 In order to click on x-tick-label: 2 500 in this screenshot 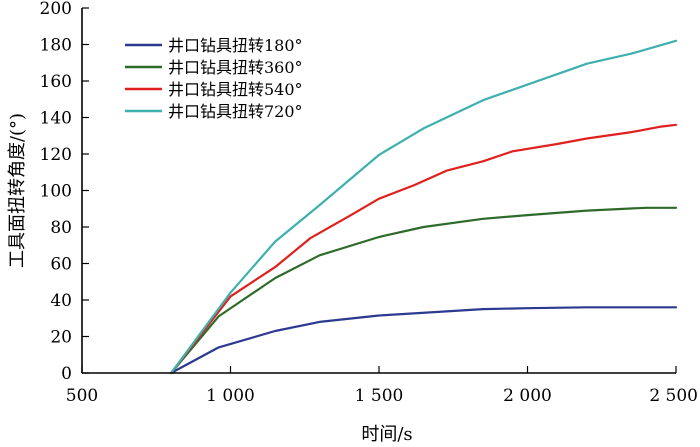, I will do `click(673, 396)`.